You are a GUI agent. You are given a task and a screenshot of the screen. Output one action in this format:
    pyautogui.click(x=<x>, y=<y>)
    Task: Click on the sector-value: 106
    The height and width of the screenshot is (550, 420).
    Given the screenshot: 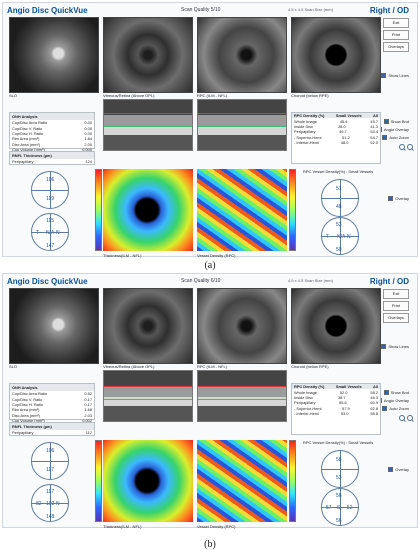 What is the action you would take?
    pyautogui.click(x=50, y=451)
    